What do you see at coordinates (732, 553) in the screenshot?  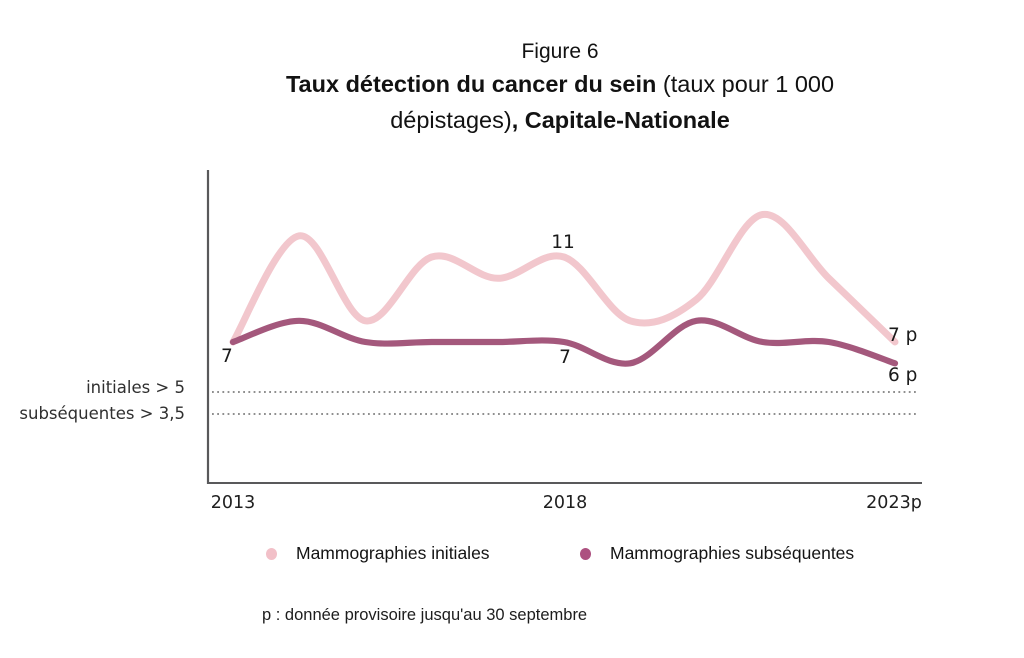 I see `legend-label-subsequentes: Mammographies subséquentes` at bounding box center [732, 553].